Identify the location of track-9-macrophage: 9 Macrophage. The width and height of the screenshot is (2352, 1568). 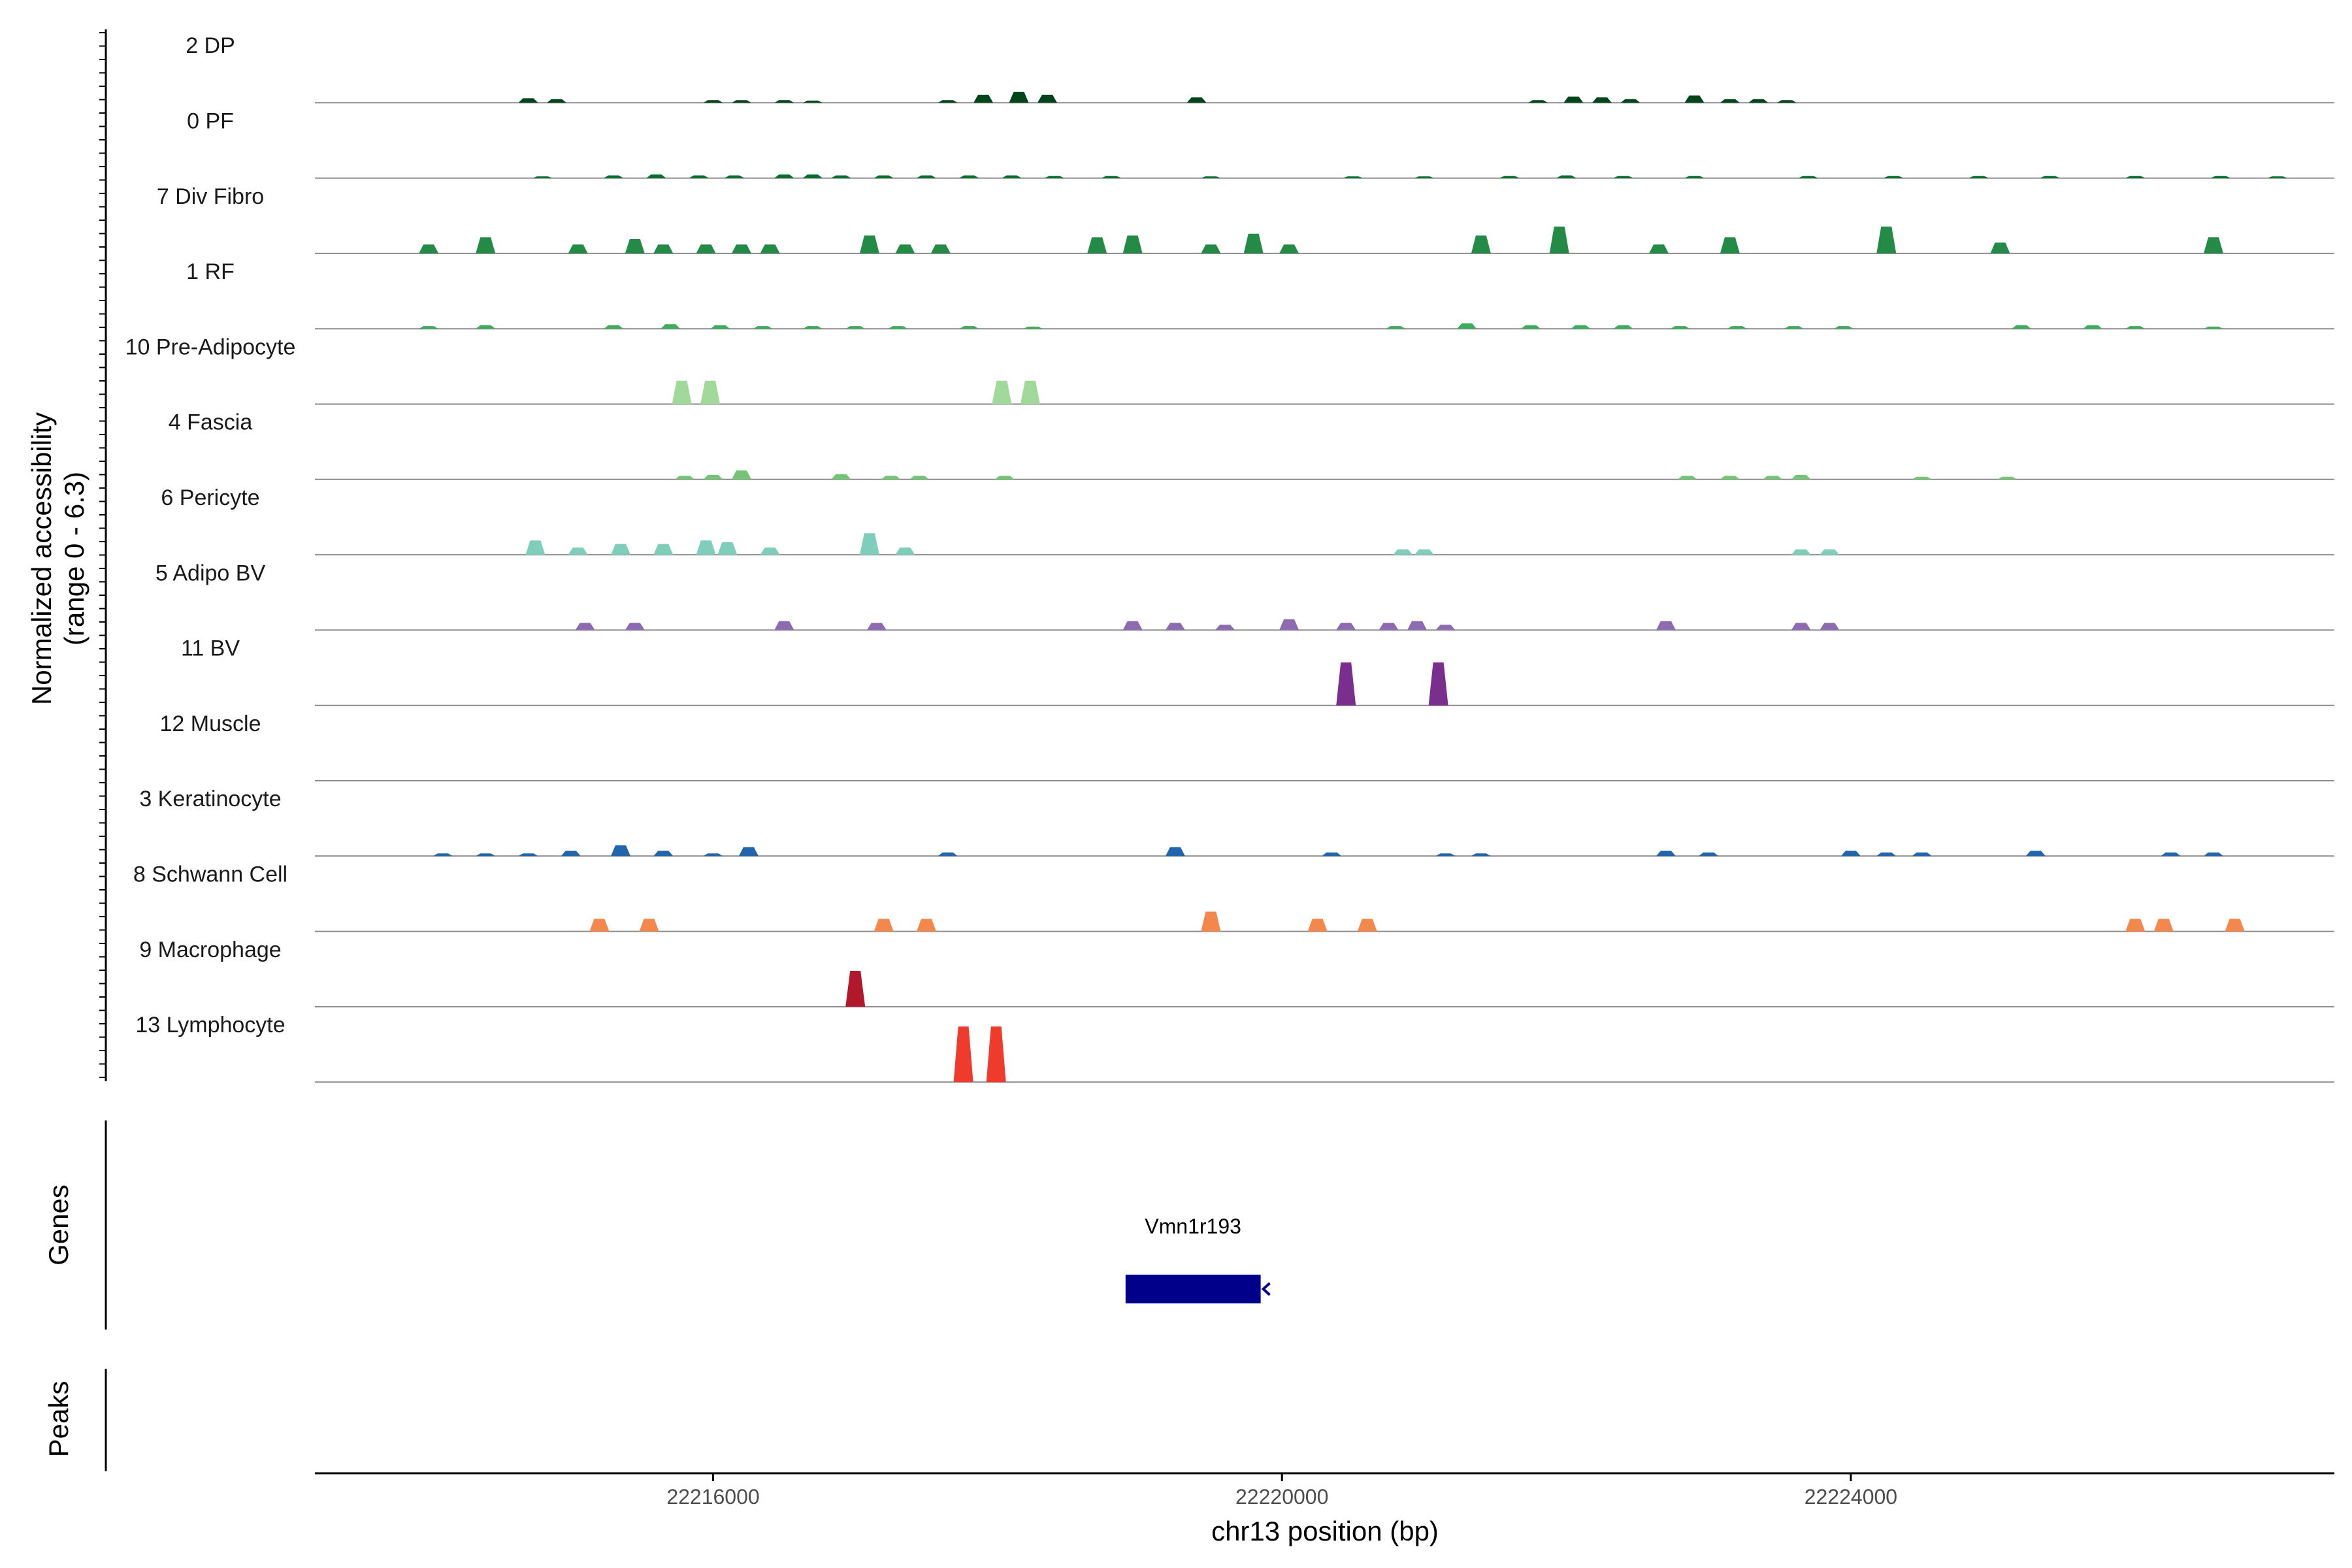
(1236, 972).